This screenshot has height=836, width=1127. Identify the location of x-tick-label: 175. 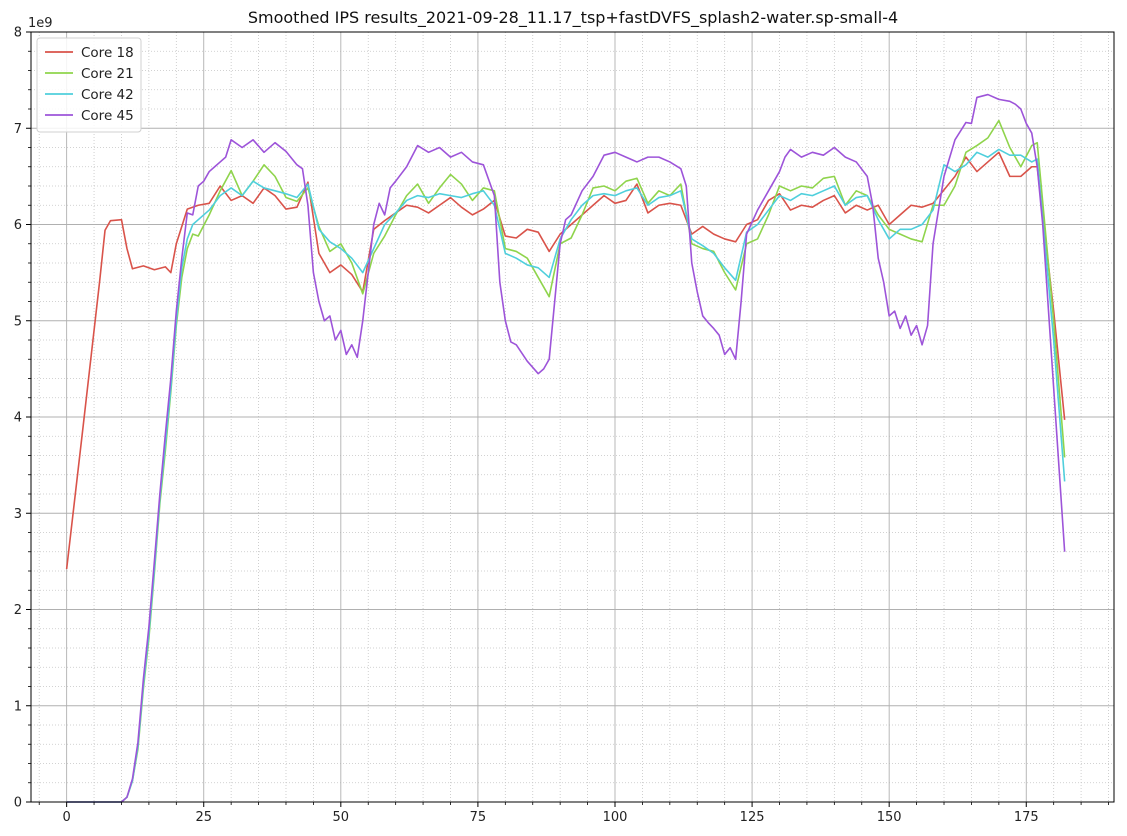
(1026, 817).